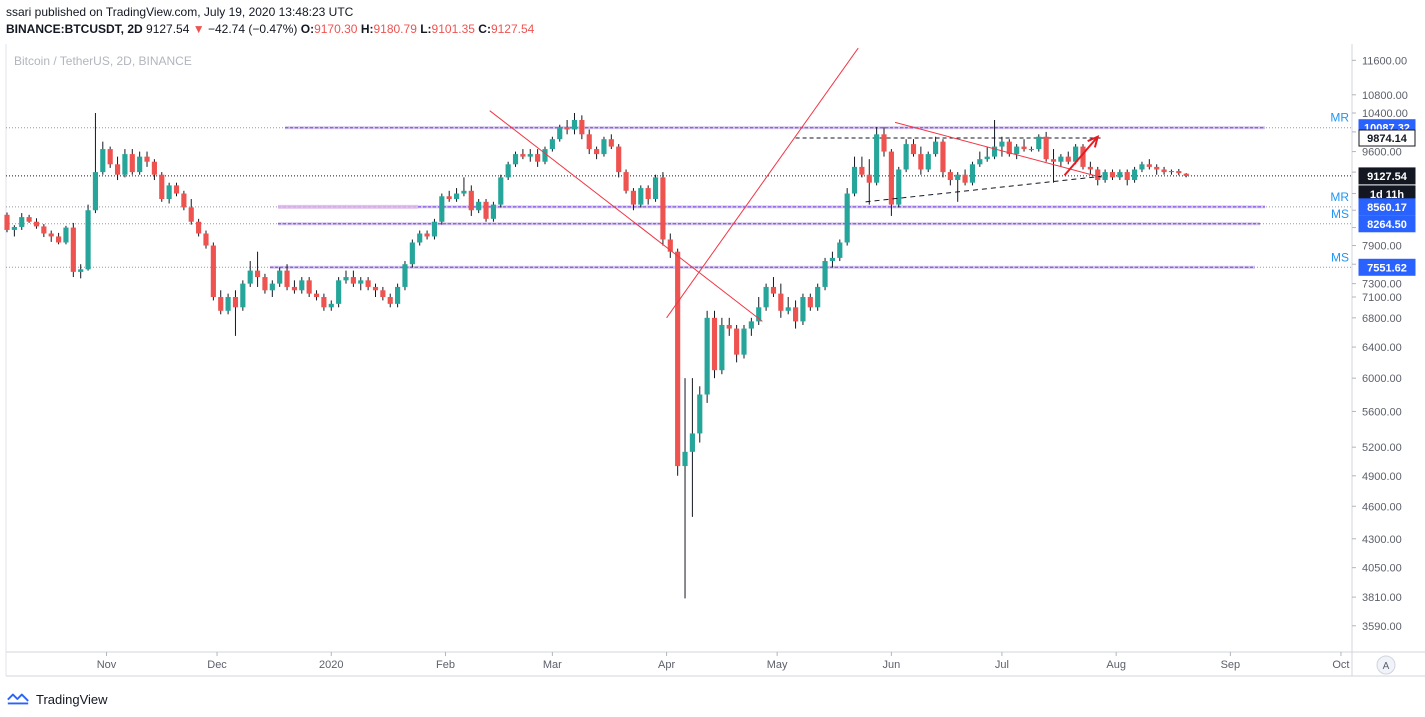  I want to click on change-down-icon: ▼, so click(198, 29).